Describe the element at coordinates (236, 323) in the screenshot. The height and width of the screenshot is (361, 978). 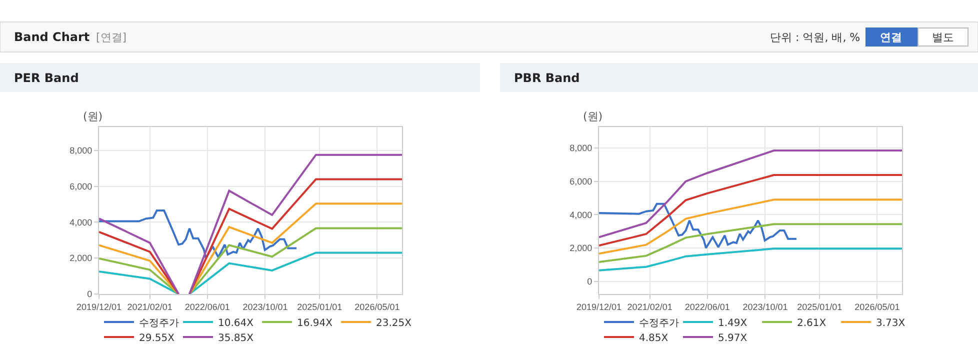
I see `legend-label: 10.64X` at that location.